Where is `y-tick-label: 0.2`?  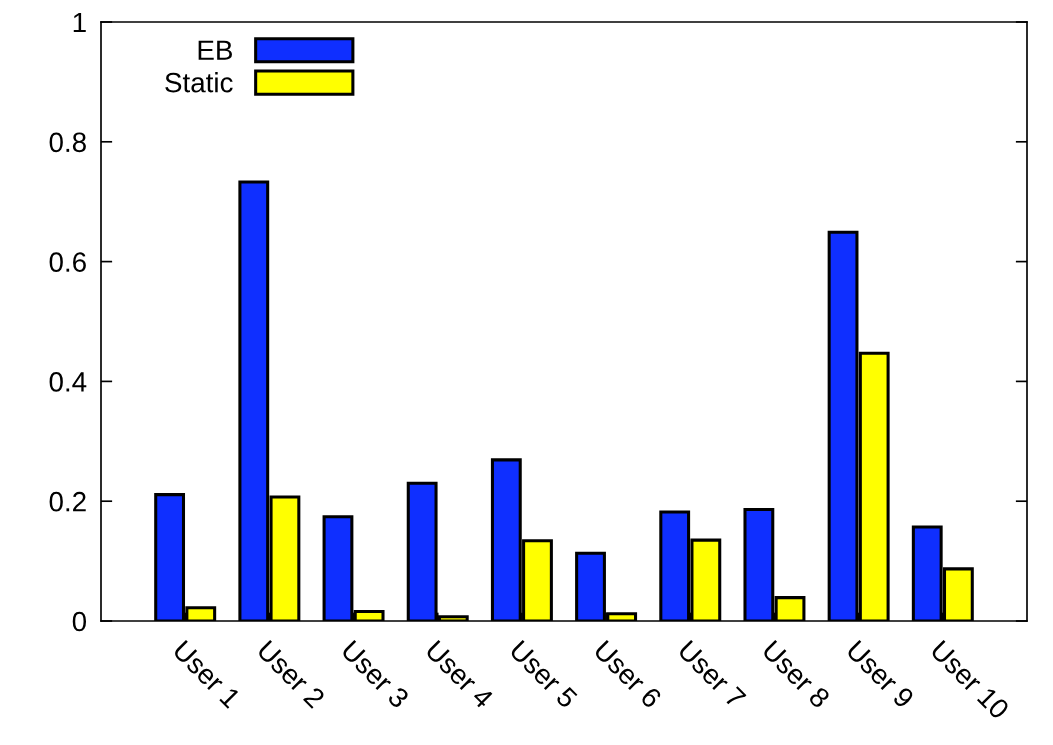
y-tick-label: 0.2 is located at coordinates (67, 501).